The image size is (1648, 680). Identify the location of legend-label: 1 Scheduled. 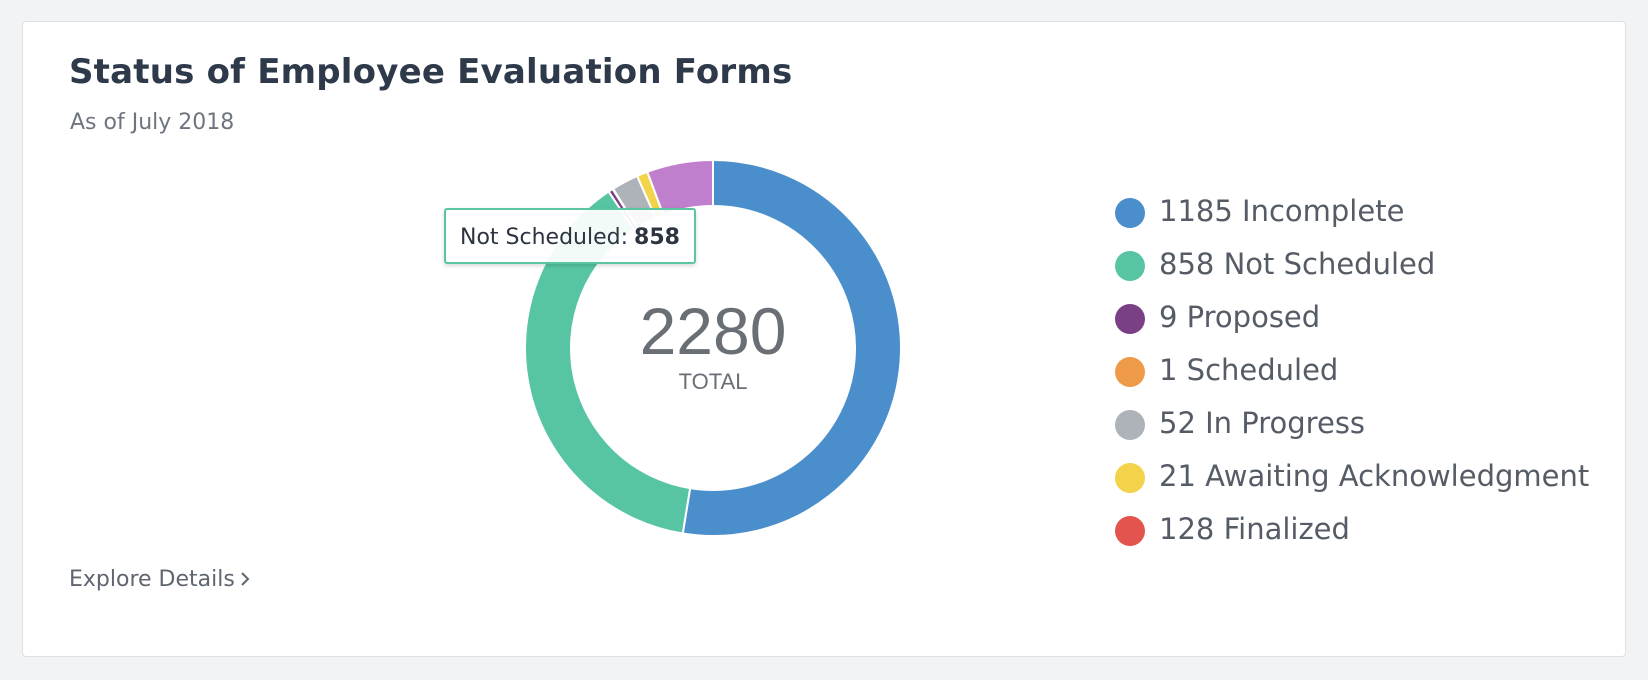
(1249, 370).